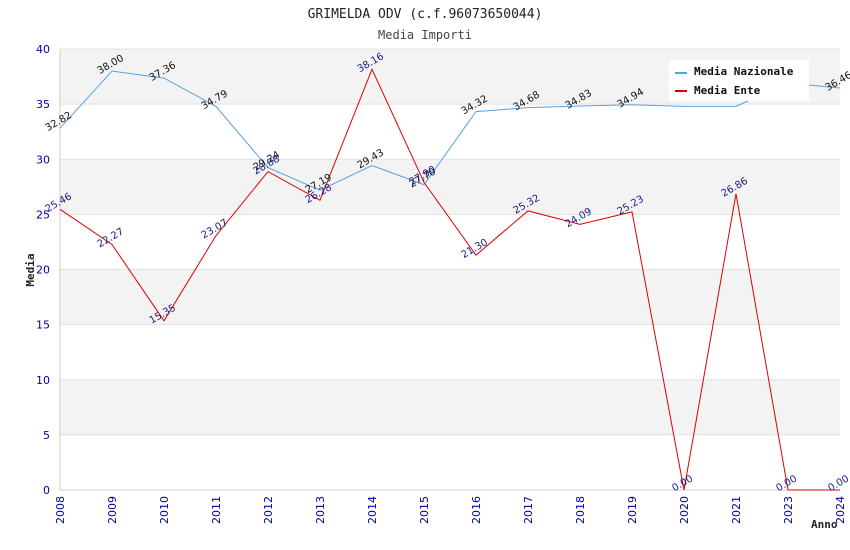  Describe the element at coordinates (164, 510) in the screenshot. I see `x-tick-label: 2010` at that location.